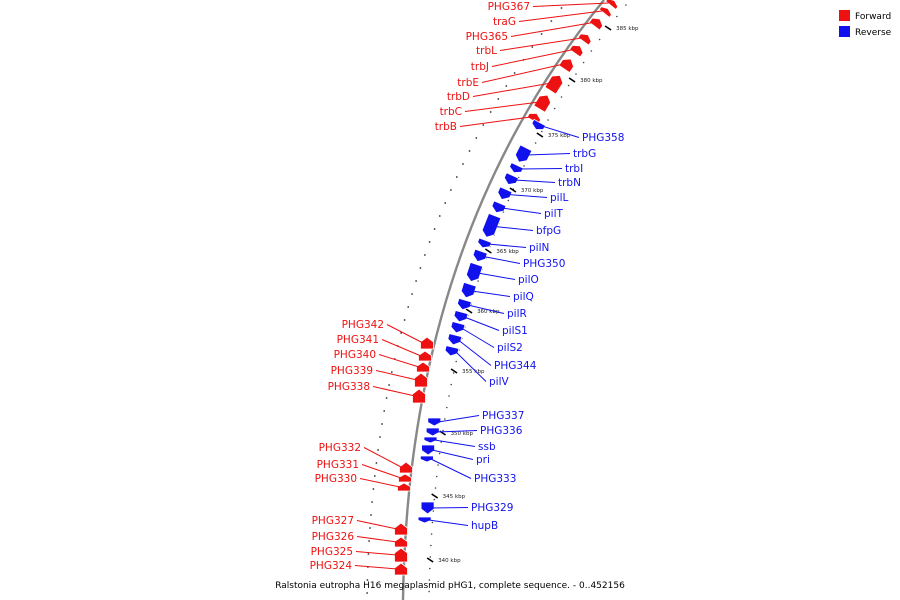  Describe the element at coordinates (584, 154) in the screenshot. I see `gene-label-trbg: trbG` at that location.